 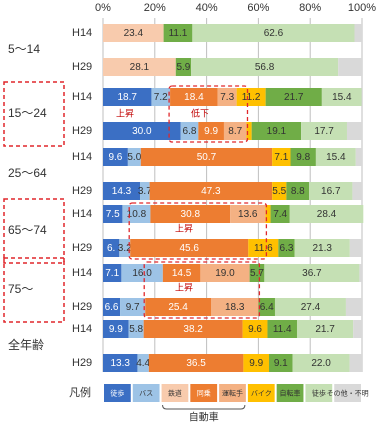 What do you see at coordinates (261, 393) in the screenshot?
I see `legend-label: バイク` at bounding box center [261, 393].